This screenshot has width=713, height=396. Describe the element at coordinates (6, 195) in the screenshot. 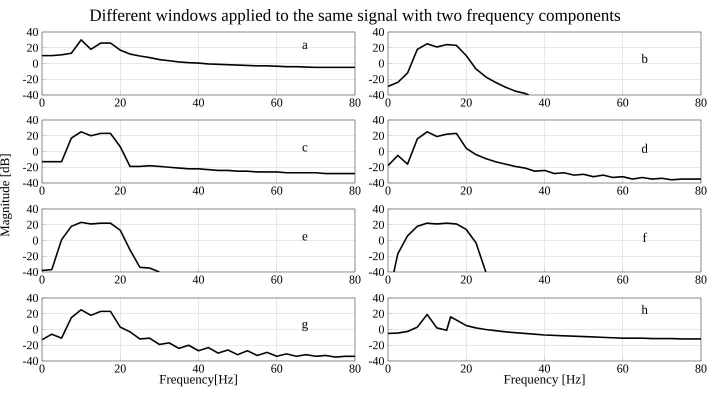

I see `y-axis-title: Magnitude [dB]` at that location.